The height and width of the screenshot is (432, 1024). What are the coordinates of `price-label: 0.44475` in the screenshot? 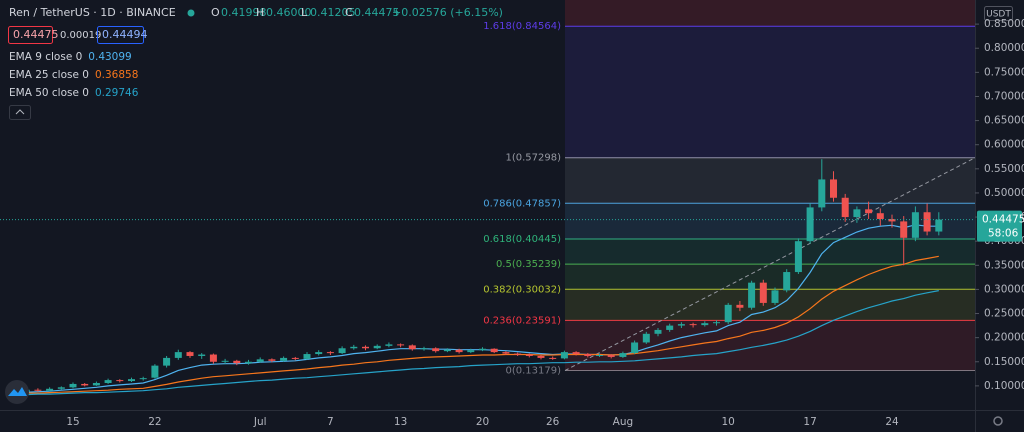 It's located at (1003, 220).